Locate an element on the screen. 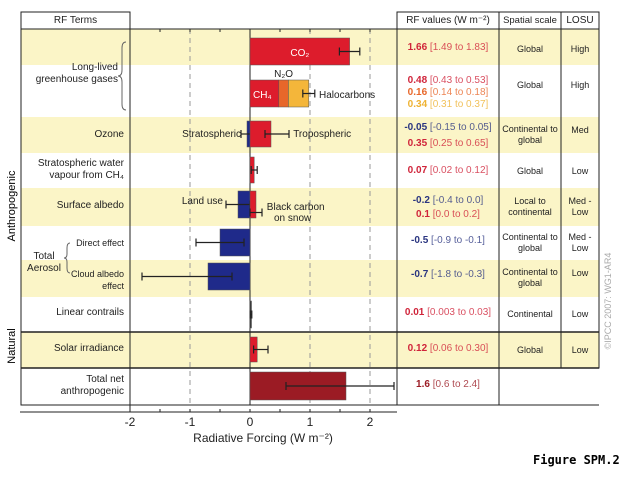 The image size is (640, 479). group-anthropogenic: Anthropogenic is located at coordinates (12, 206).